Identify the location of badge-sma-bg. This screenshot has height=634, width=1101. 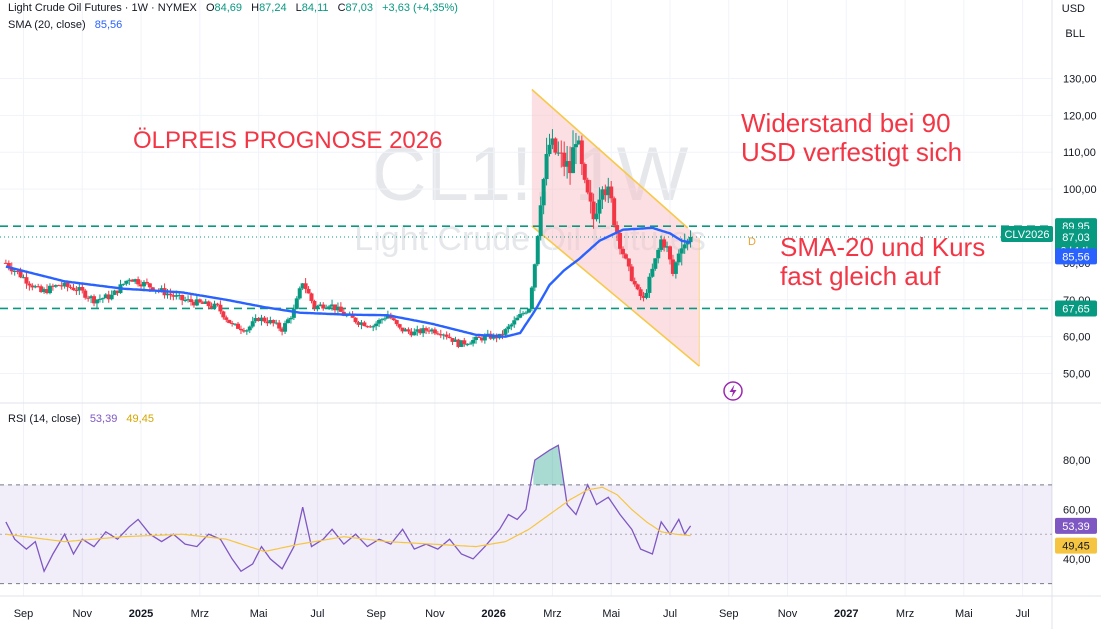
(1076, 256).